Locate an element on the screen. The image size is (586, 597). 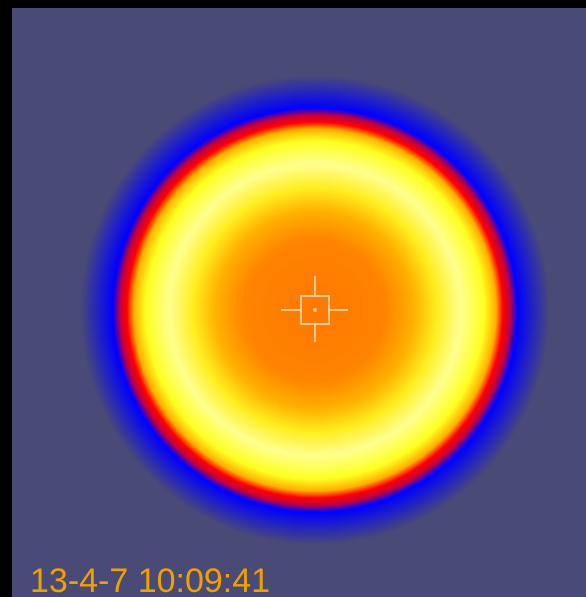
crosshair is located at coordinates (314, 309).